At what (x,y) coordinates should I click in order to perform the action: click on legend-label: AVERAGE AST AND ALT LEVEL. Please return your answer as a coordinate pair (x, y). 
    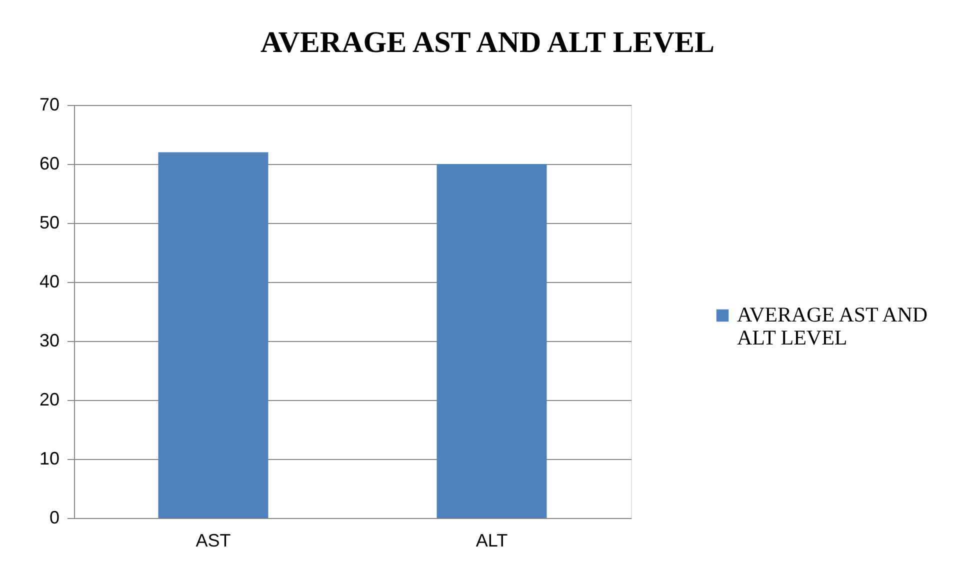
    Looking at the image, I should click on (832, 326).